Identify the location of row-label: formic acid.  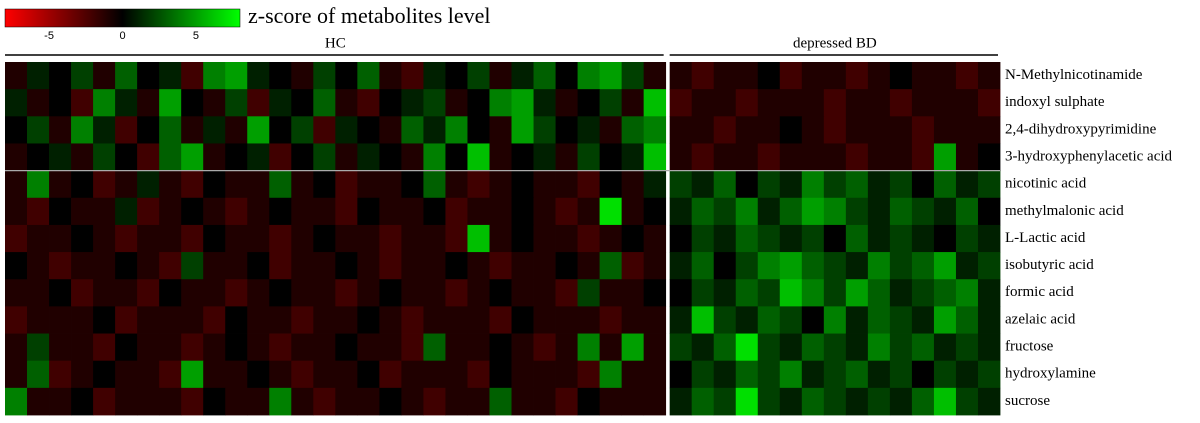
(1039, 292).